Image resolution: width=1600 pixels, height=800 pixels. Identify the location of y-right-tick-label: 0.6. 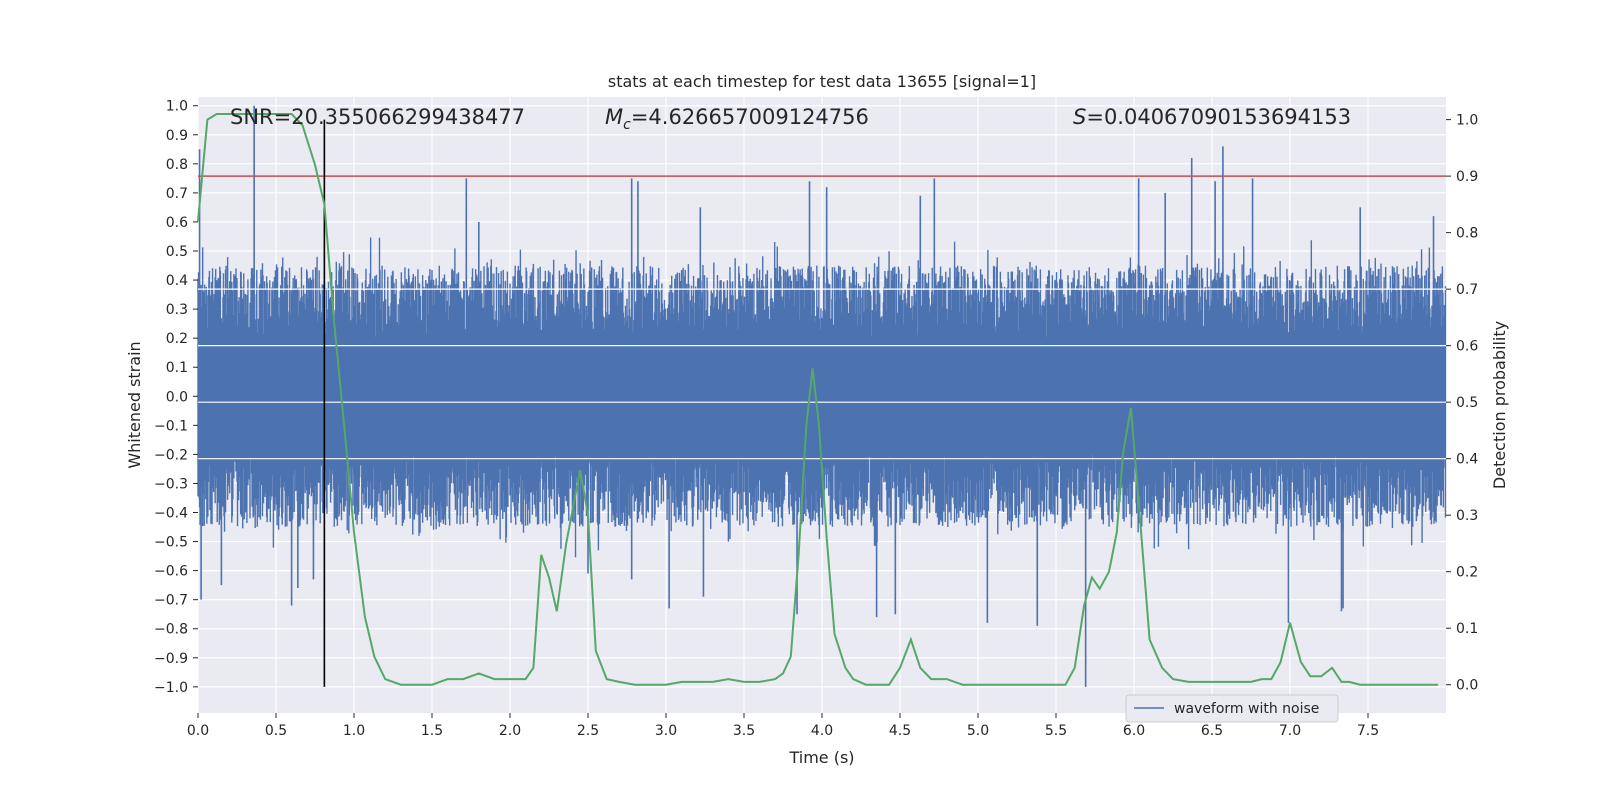
(1467, 347).